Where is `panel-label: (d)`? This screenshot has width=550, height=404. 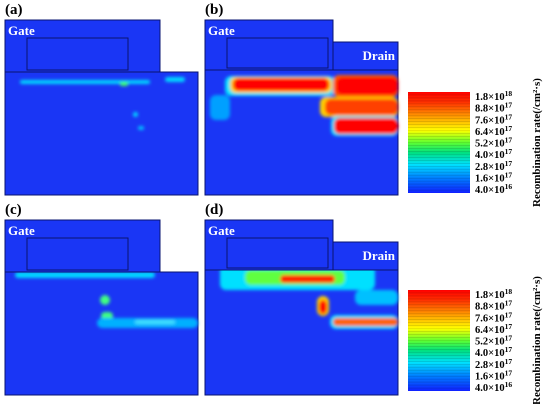 panel-label: (d) is located at coordinates (214, 210).